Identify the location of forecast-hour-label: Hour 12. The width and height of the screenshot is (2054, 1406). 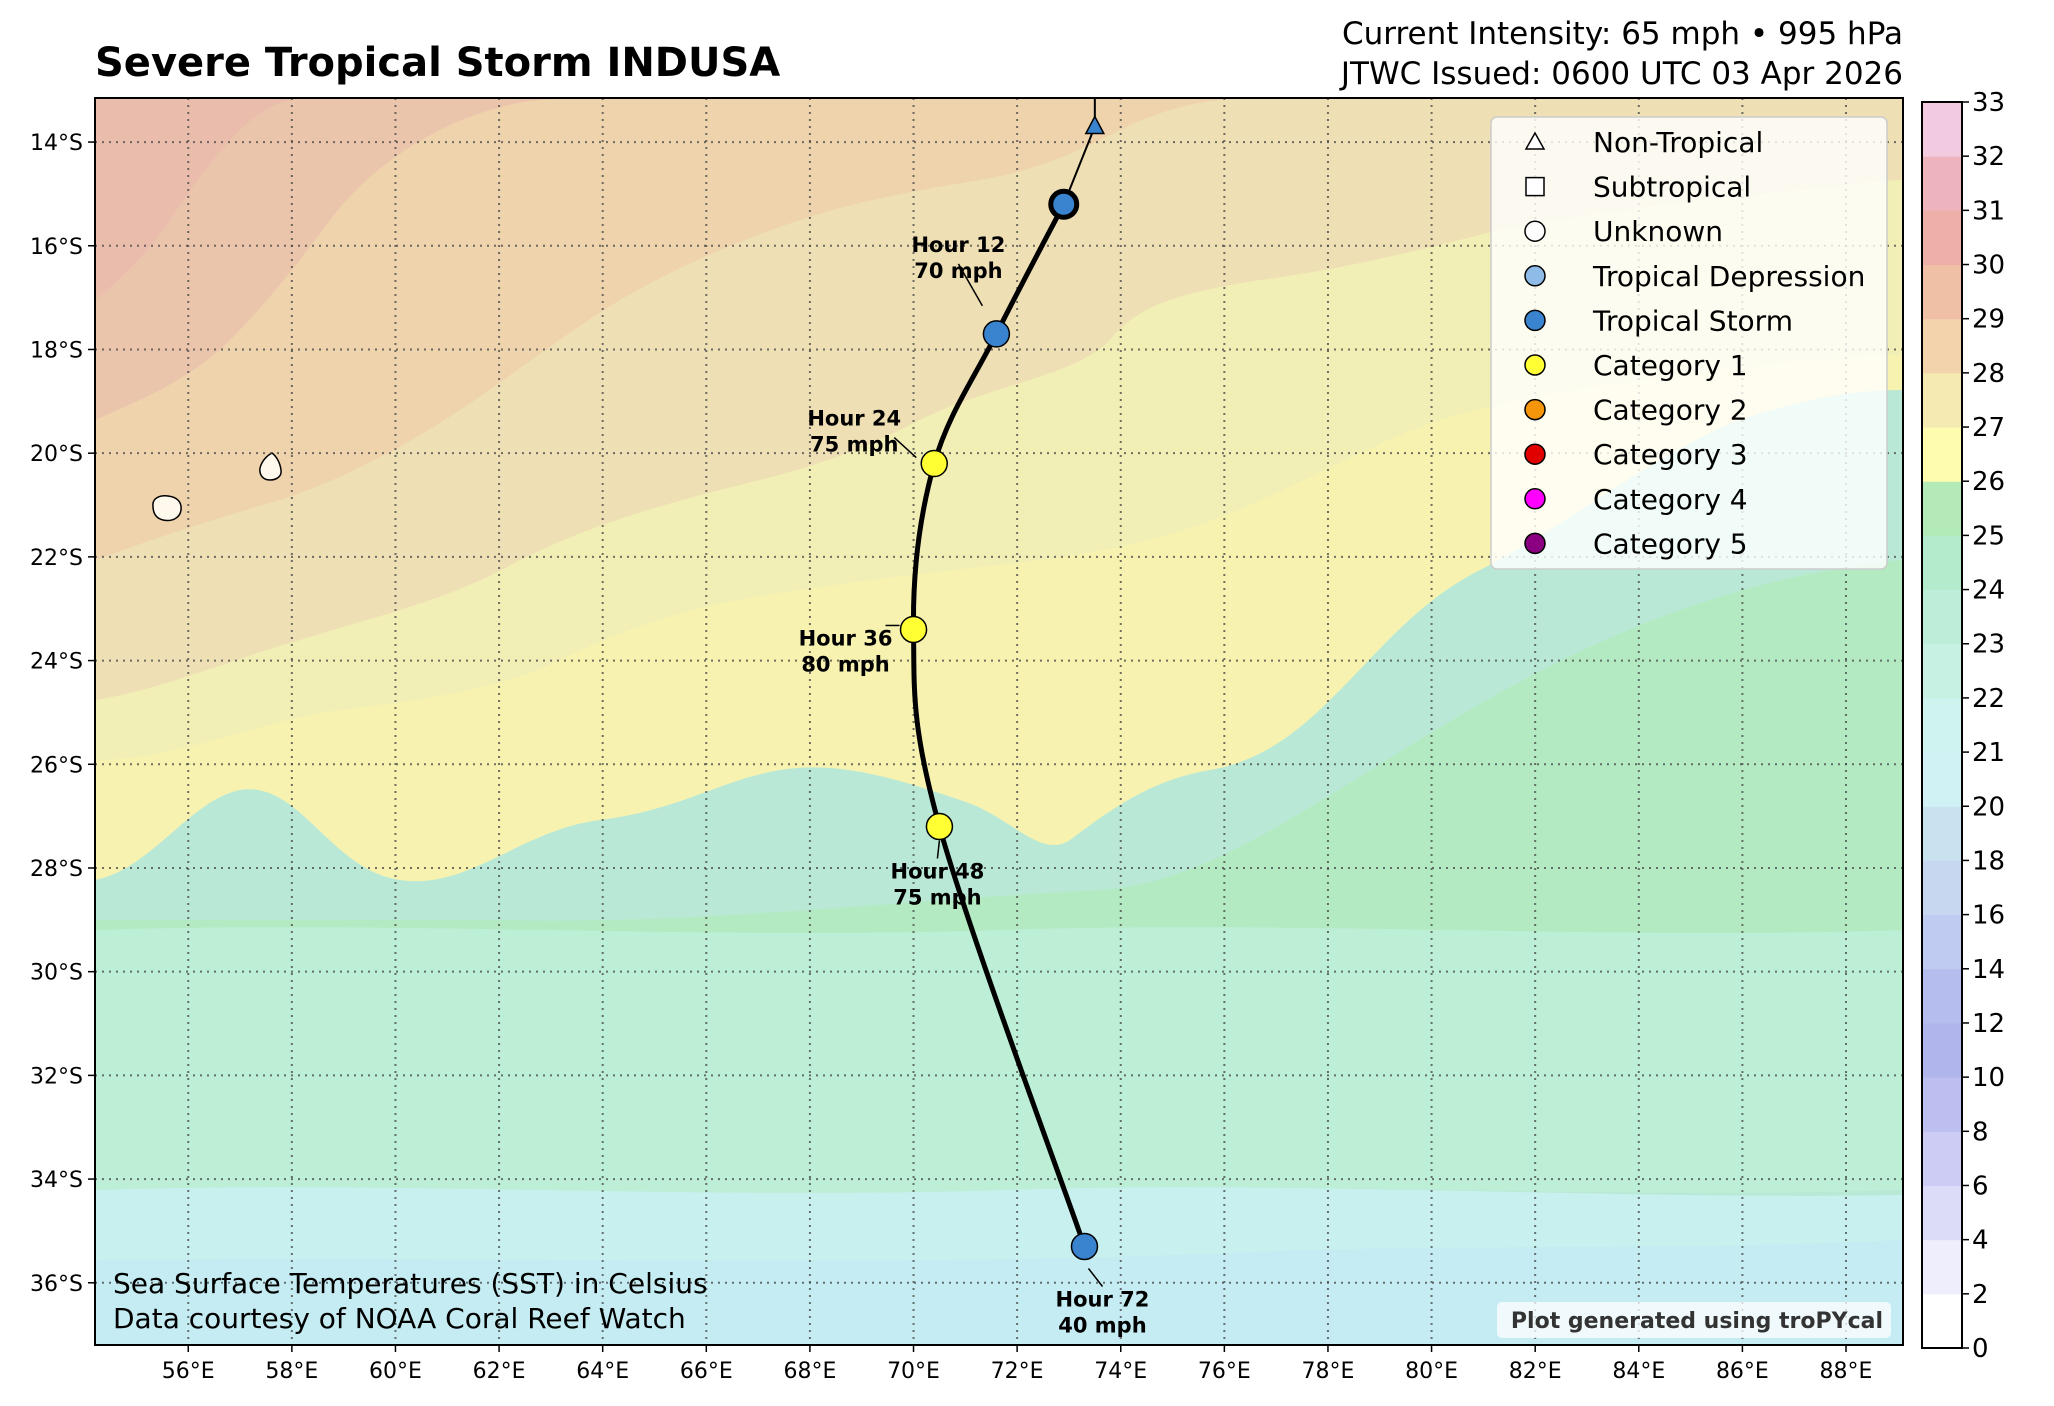
(958, 245).